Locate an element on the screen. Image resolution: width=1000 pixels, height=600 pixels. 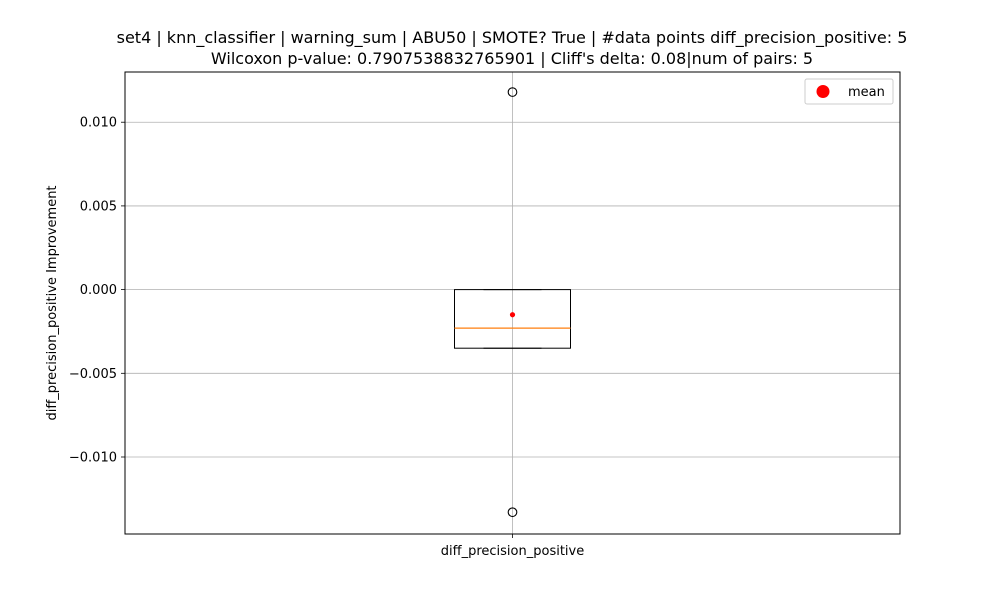
y-tick-label: −0.005 is located at coordinates (93, 374).